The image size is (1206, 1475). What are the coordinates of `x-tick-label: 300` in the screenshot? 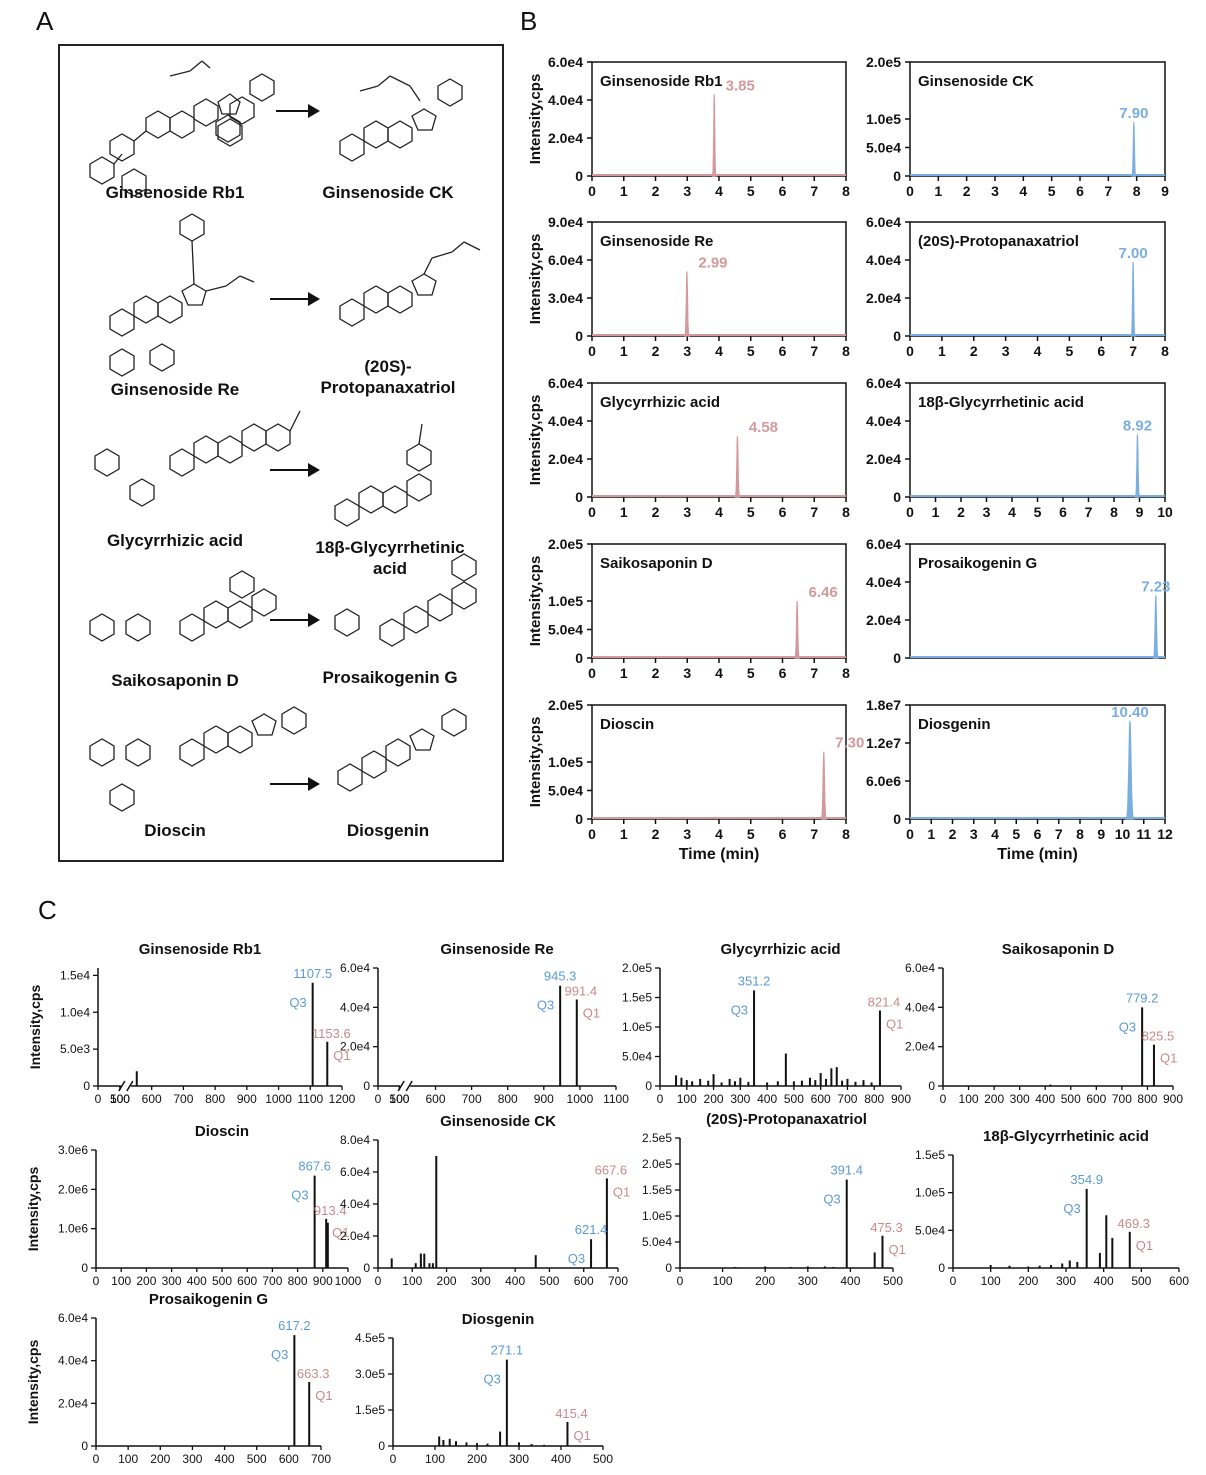 It's located at (172, 1281).